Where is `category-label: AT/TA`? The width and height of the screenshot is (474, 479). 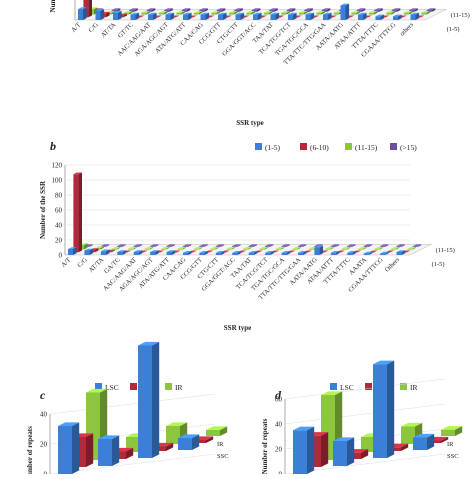
category-label: AT/TA is located at coordinates (109, 30).